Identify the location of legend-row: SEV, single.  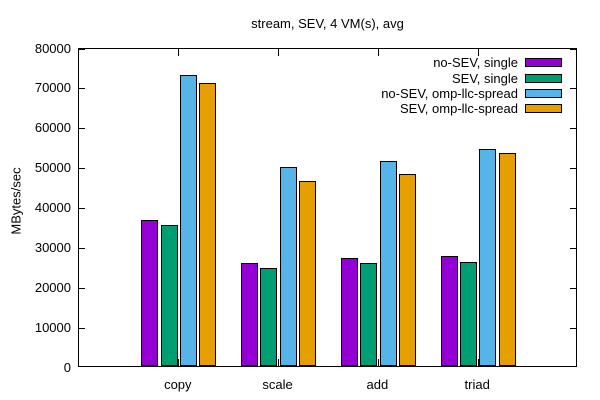
(471, 78).